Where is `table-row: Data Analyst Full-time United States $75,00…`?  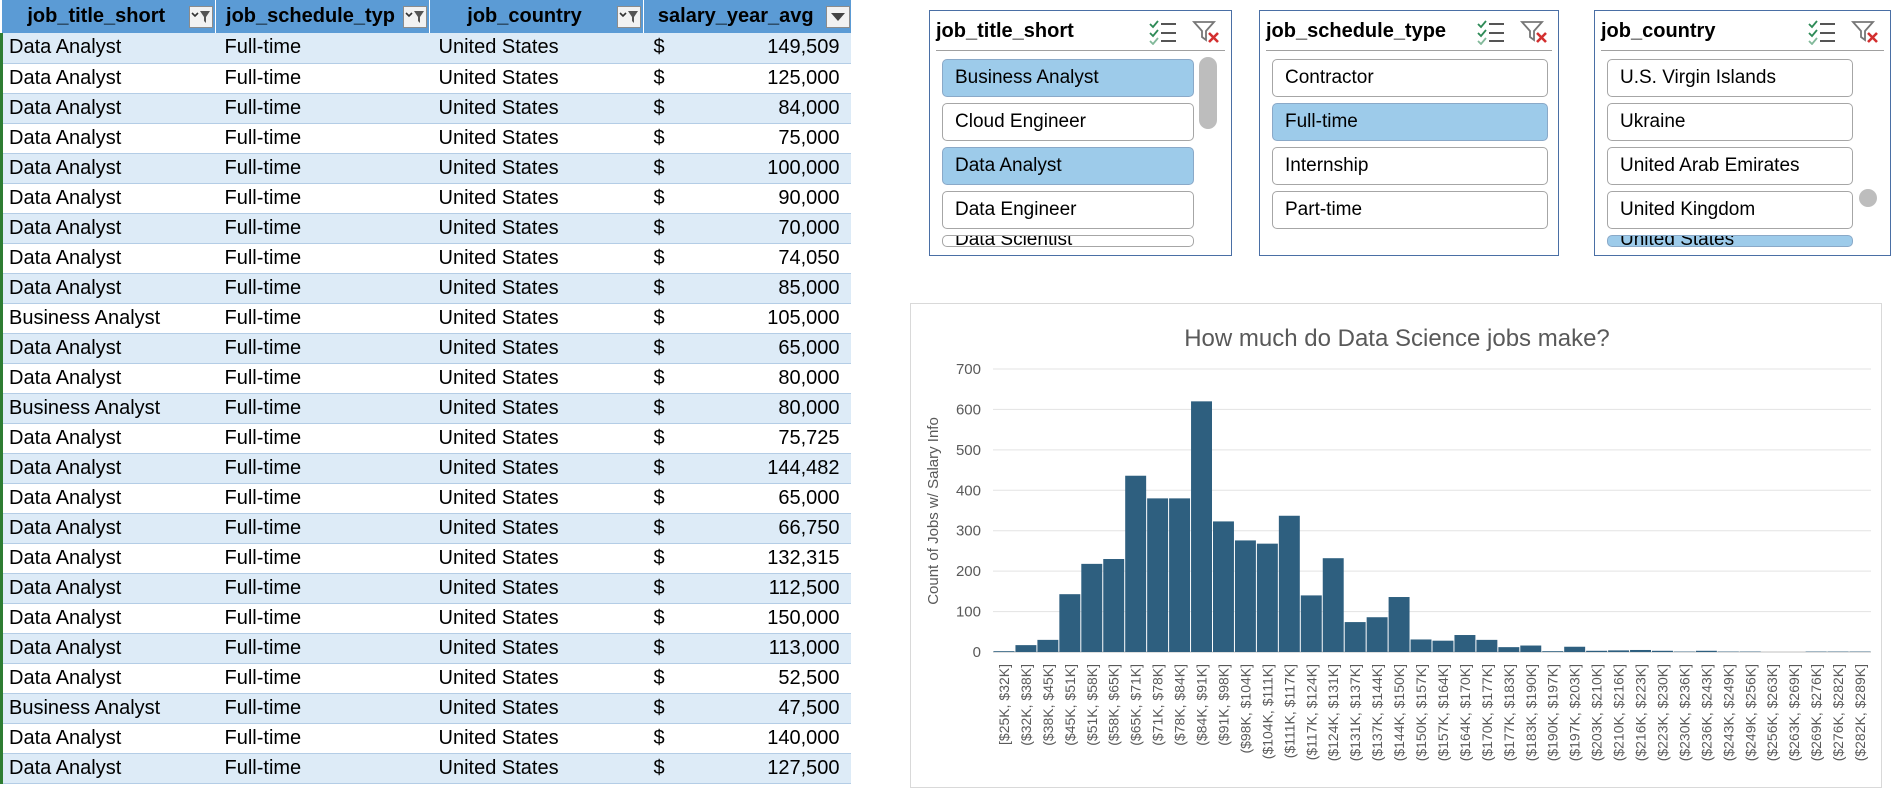
table-row: Data Analyst Full-time United States $75,00… is located at coordinates (425, 138).